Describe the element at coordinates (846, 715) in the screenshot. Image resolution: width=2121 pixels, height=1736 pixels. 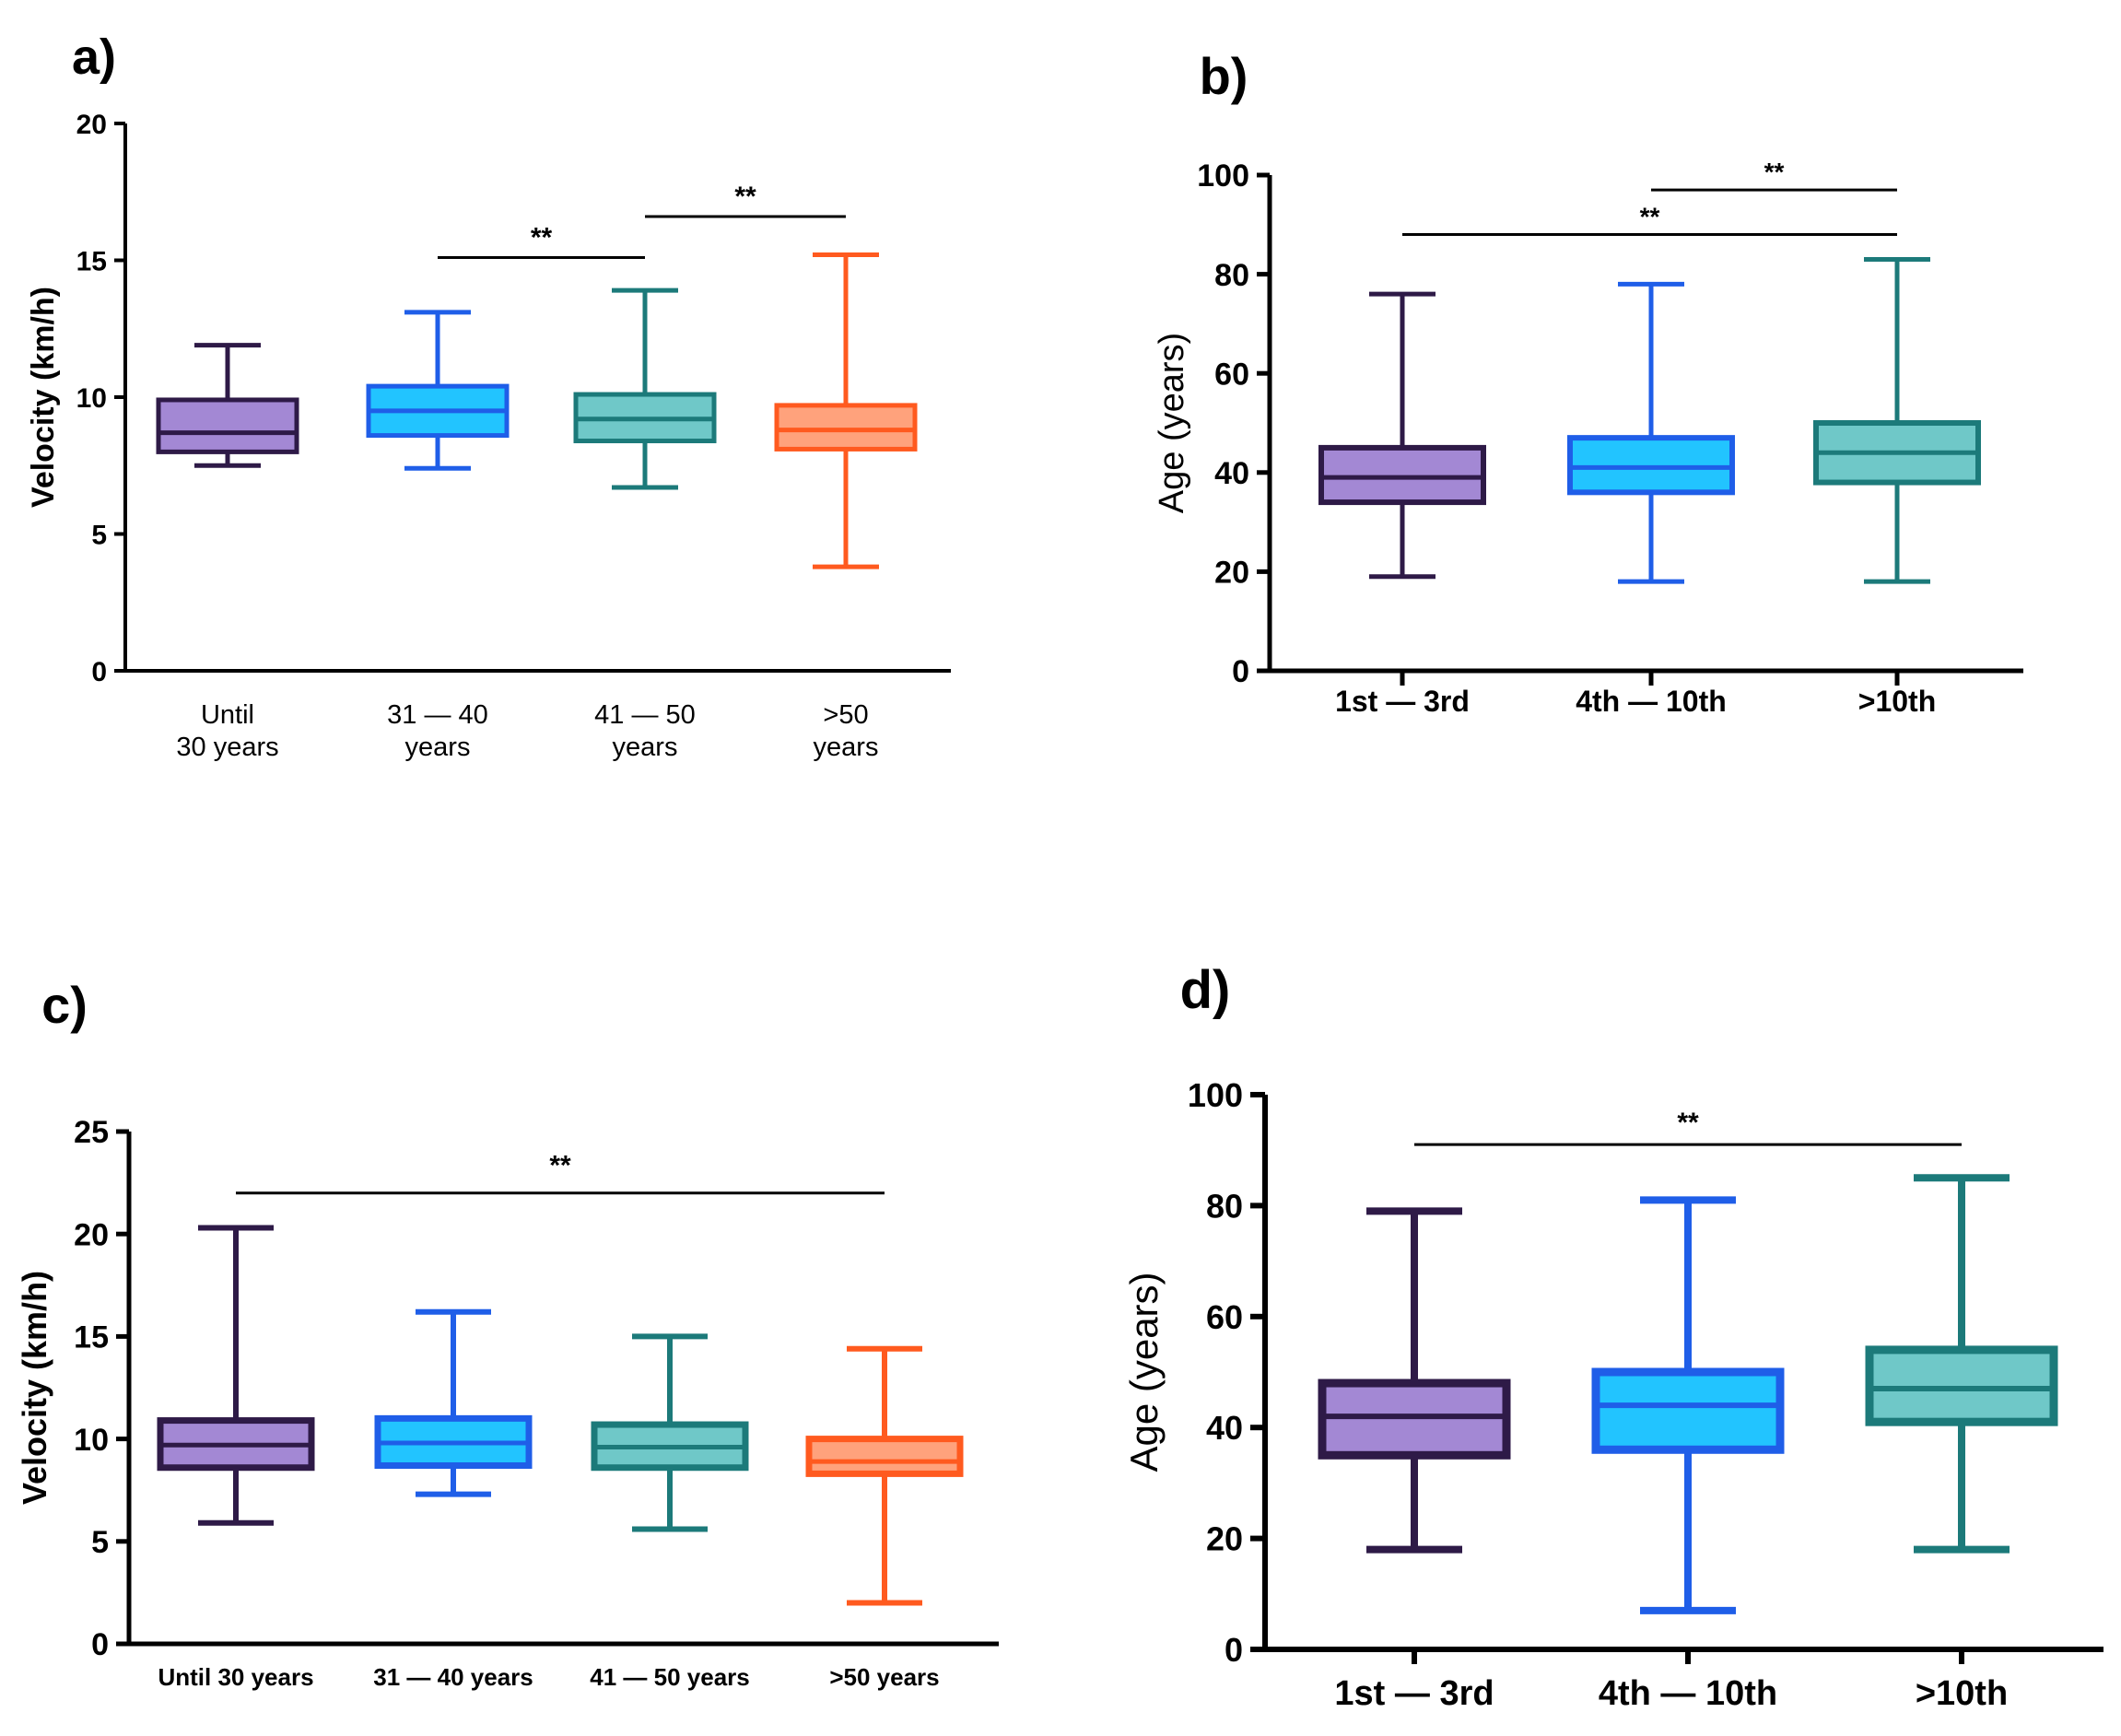
I see `x-tick-label: >50` at that location.